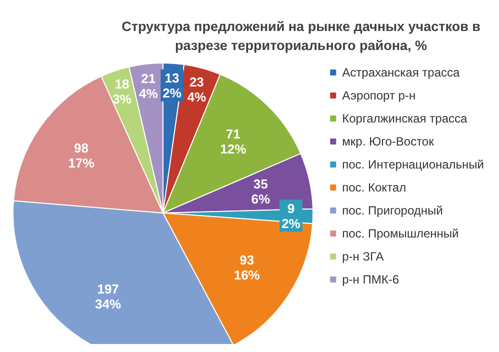  Describe the element at coordinates (172, 85) in the screenshot. I see `data-label: 13 2%` at that location.